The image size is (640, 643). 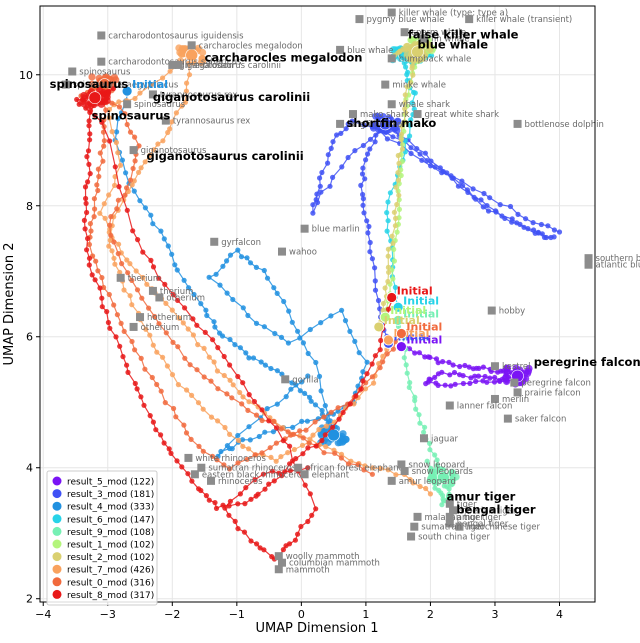 What do you see at coordinates (465, 365) in the screenshot?
I see `series-result_5_mod` at bounding box center [465, 365].